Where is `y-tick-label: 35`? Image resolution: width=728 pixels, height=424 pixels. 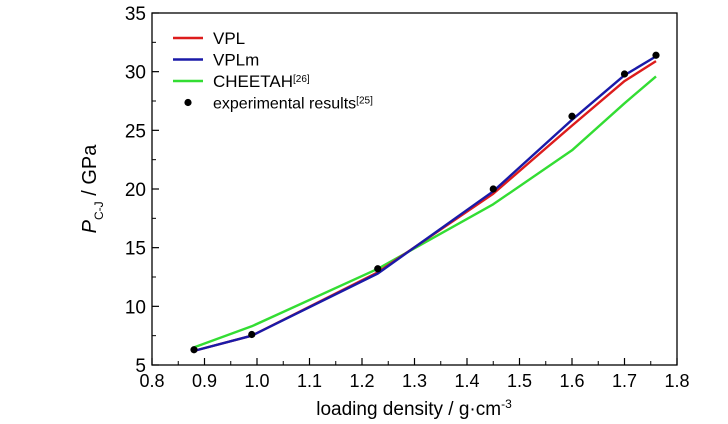 y-tick-label: 35 is located at coordinates (135, 14).